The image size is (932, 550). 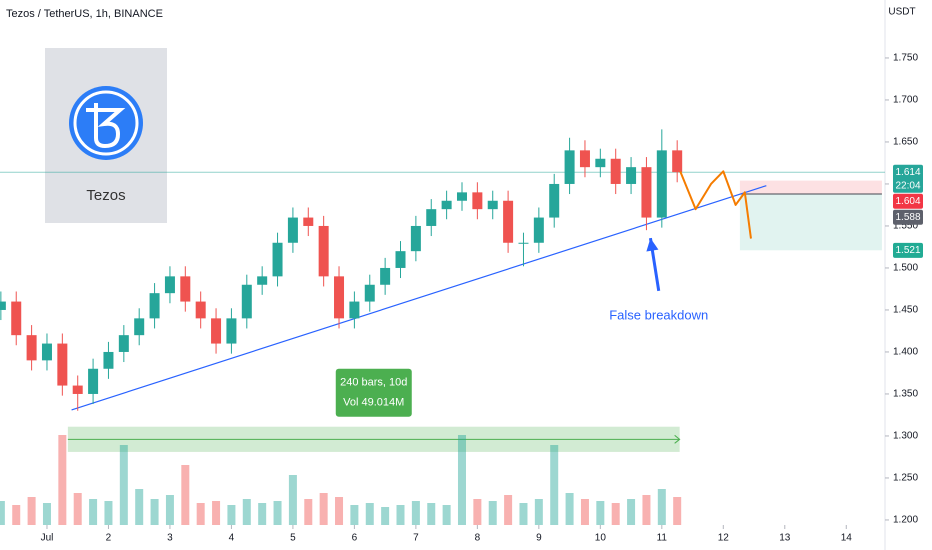 I want to click on x-tick-label: 4, so click(x=232, y=538).